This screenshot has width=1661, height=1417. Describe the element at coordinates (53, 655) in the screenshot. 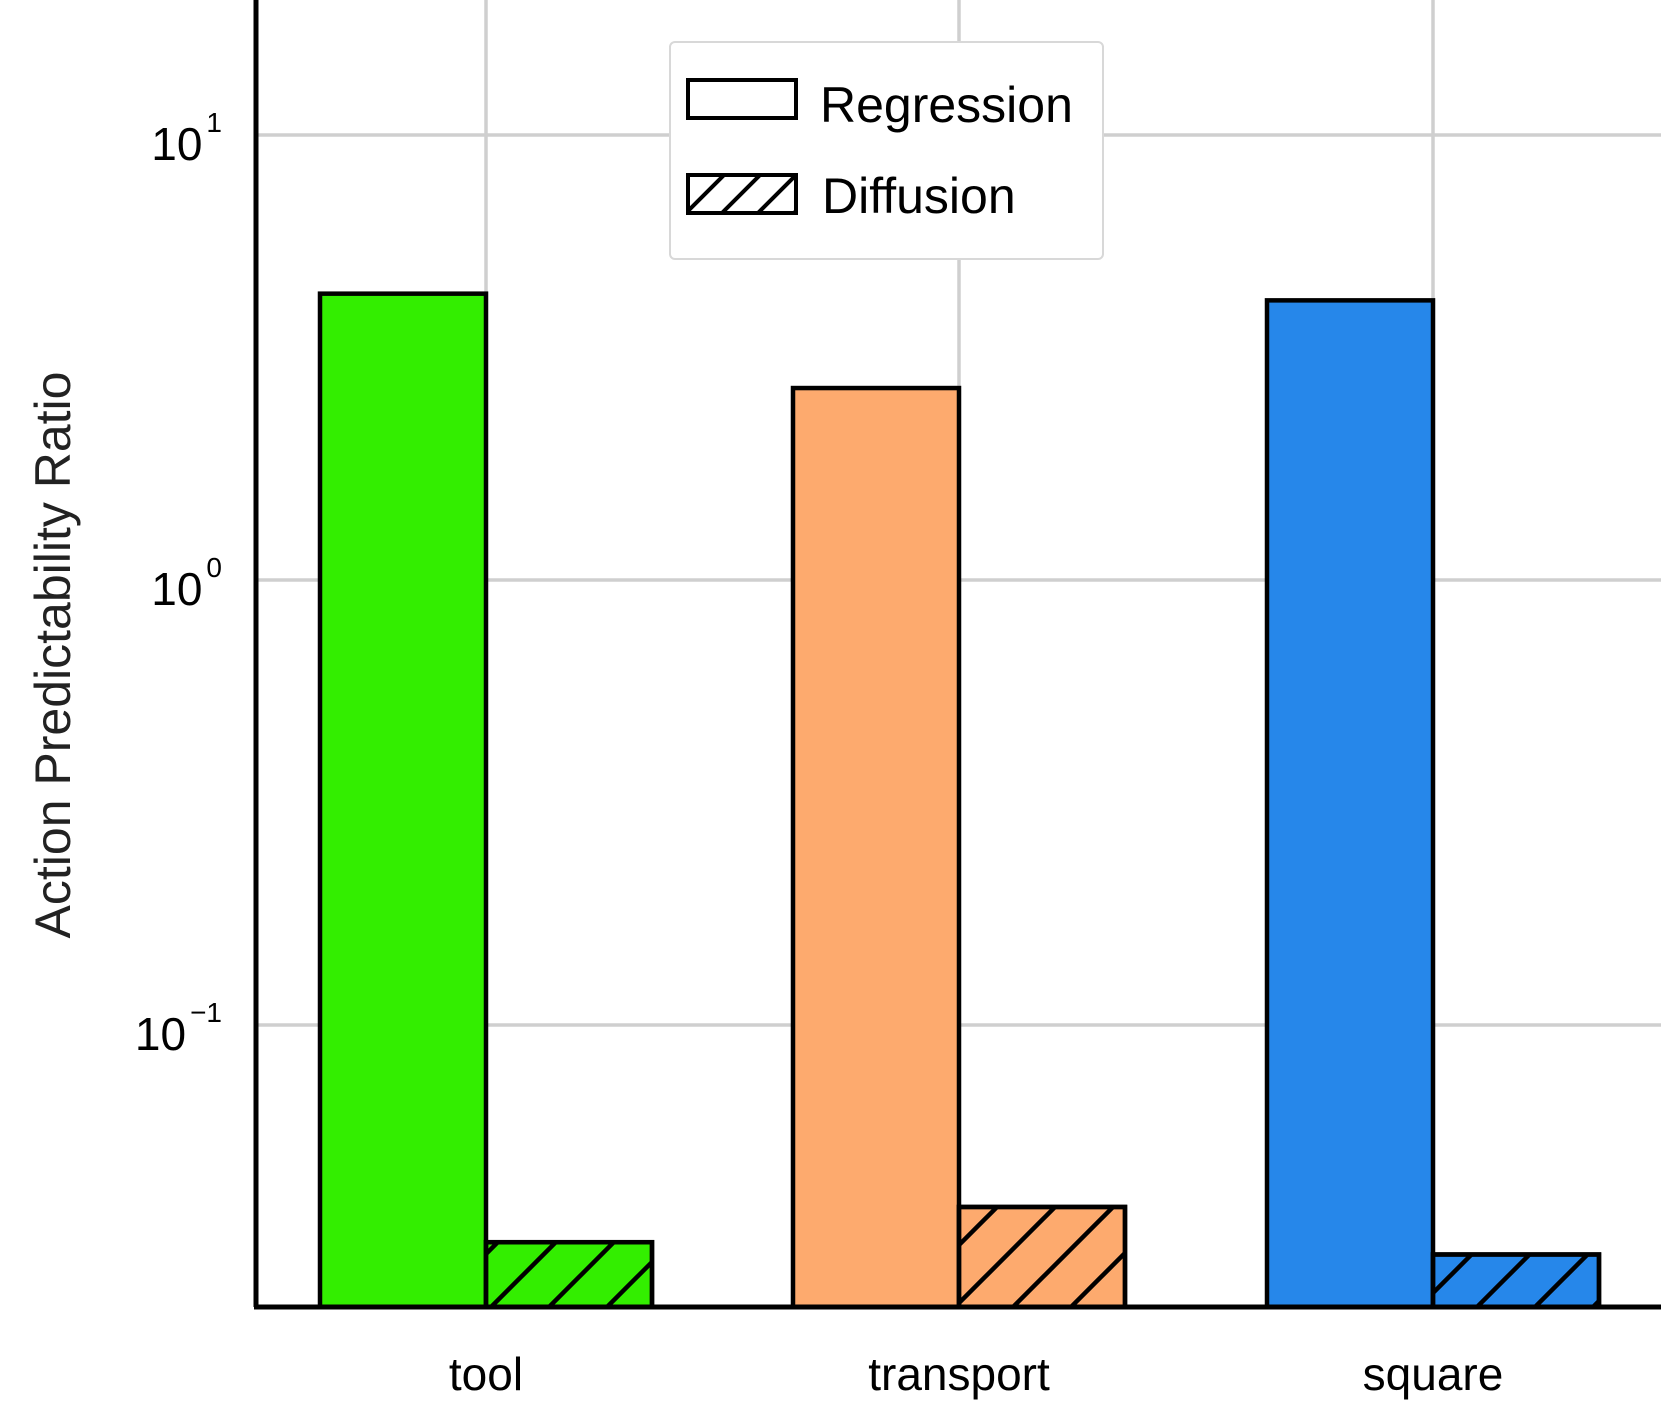

I see `y-axis-title: Action Predictability Ratio` at that location.